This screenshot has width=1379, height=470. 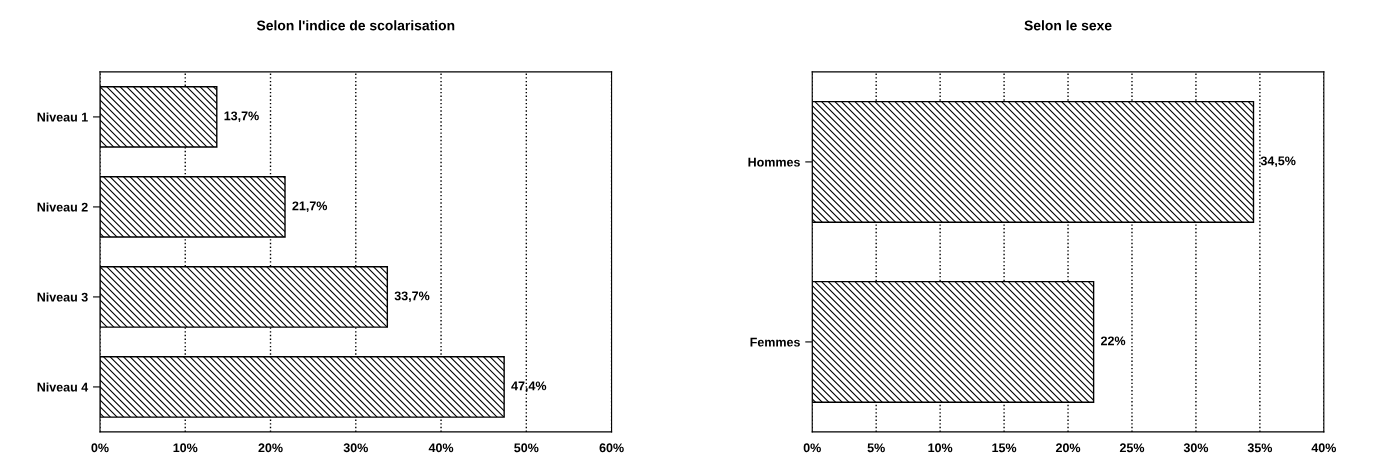 I want to click on data-label: 21,7%, so click(x=310, y=207).